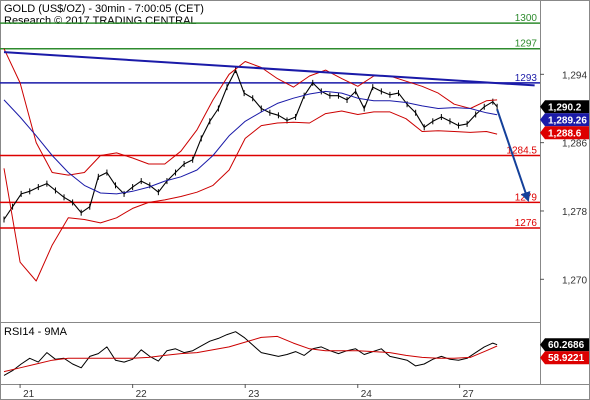 Image resolution: width=590 pixels, height=400 pixels. What do you see at coordinates (100, 21) in the screenshot?
I see `chart-source: Research © 2017 TRADING CENTRAL` at bounding box center [100, 21].